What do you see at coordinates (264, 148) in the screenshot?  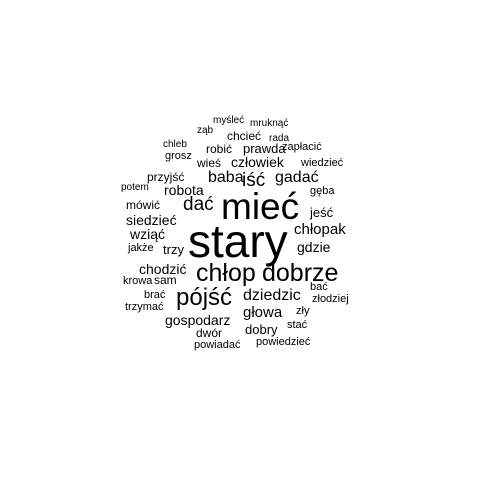 I see `cloud-word: prawda` at bounding box center [264, 148].